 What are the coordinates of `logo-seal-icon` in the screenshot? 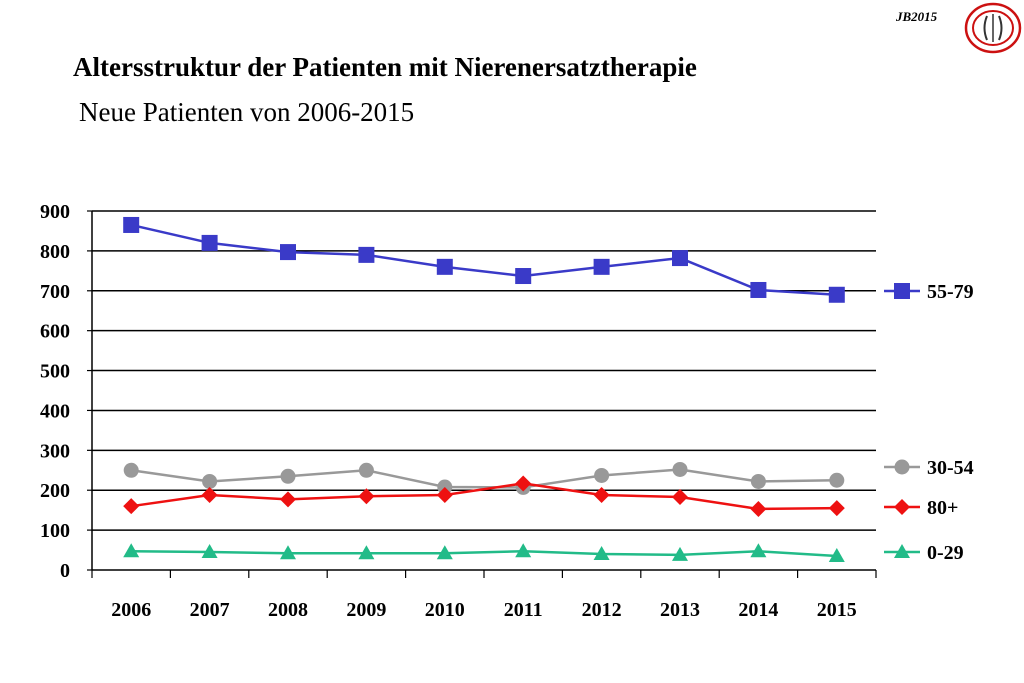 It's located at (993, 28).